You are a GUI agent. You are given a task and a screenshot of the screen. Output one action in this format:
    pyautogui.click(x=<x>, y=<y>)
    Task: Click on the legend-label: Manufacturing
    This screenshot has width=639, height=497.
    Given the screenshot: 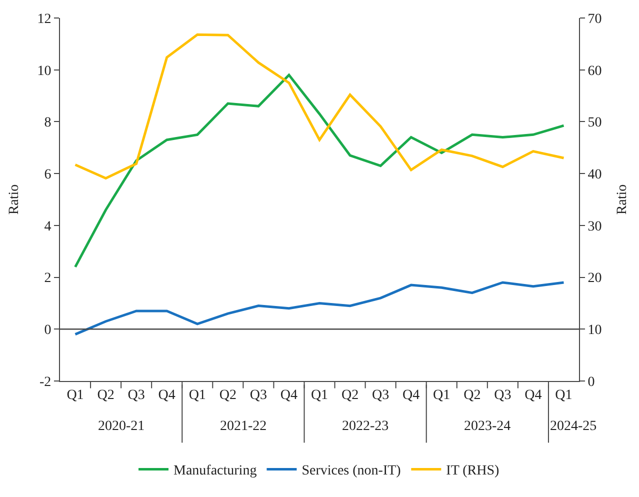 What is the action you would take?
    pyautogui.click(x=215, y=471)
    